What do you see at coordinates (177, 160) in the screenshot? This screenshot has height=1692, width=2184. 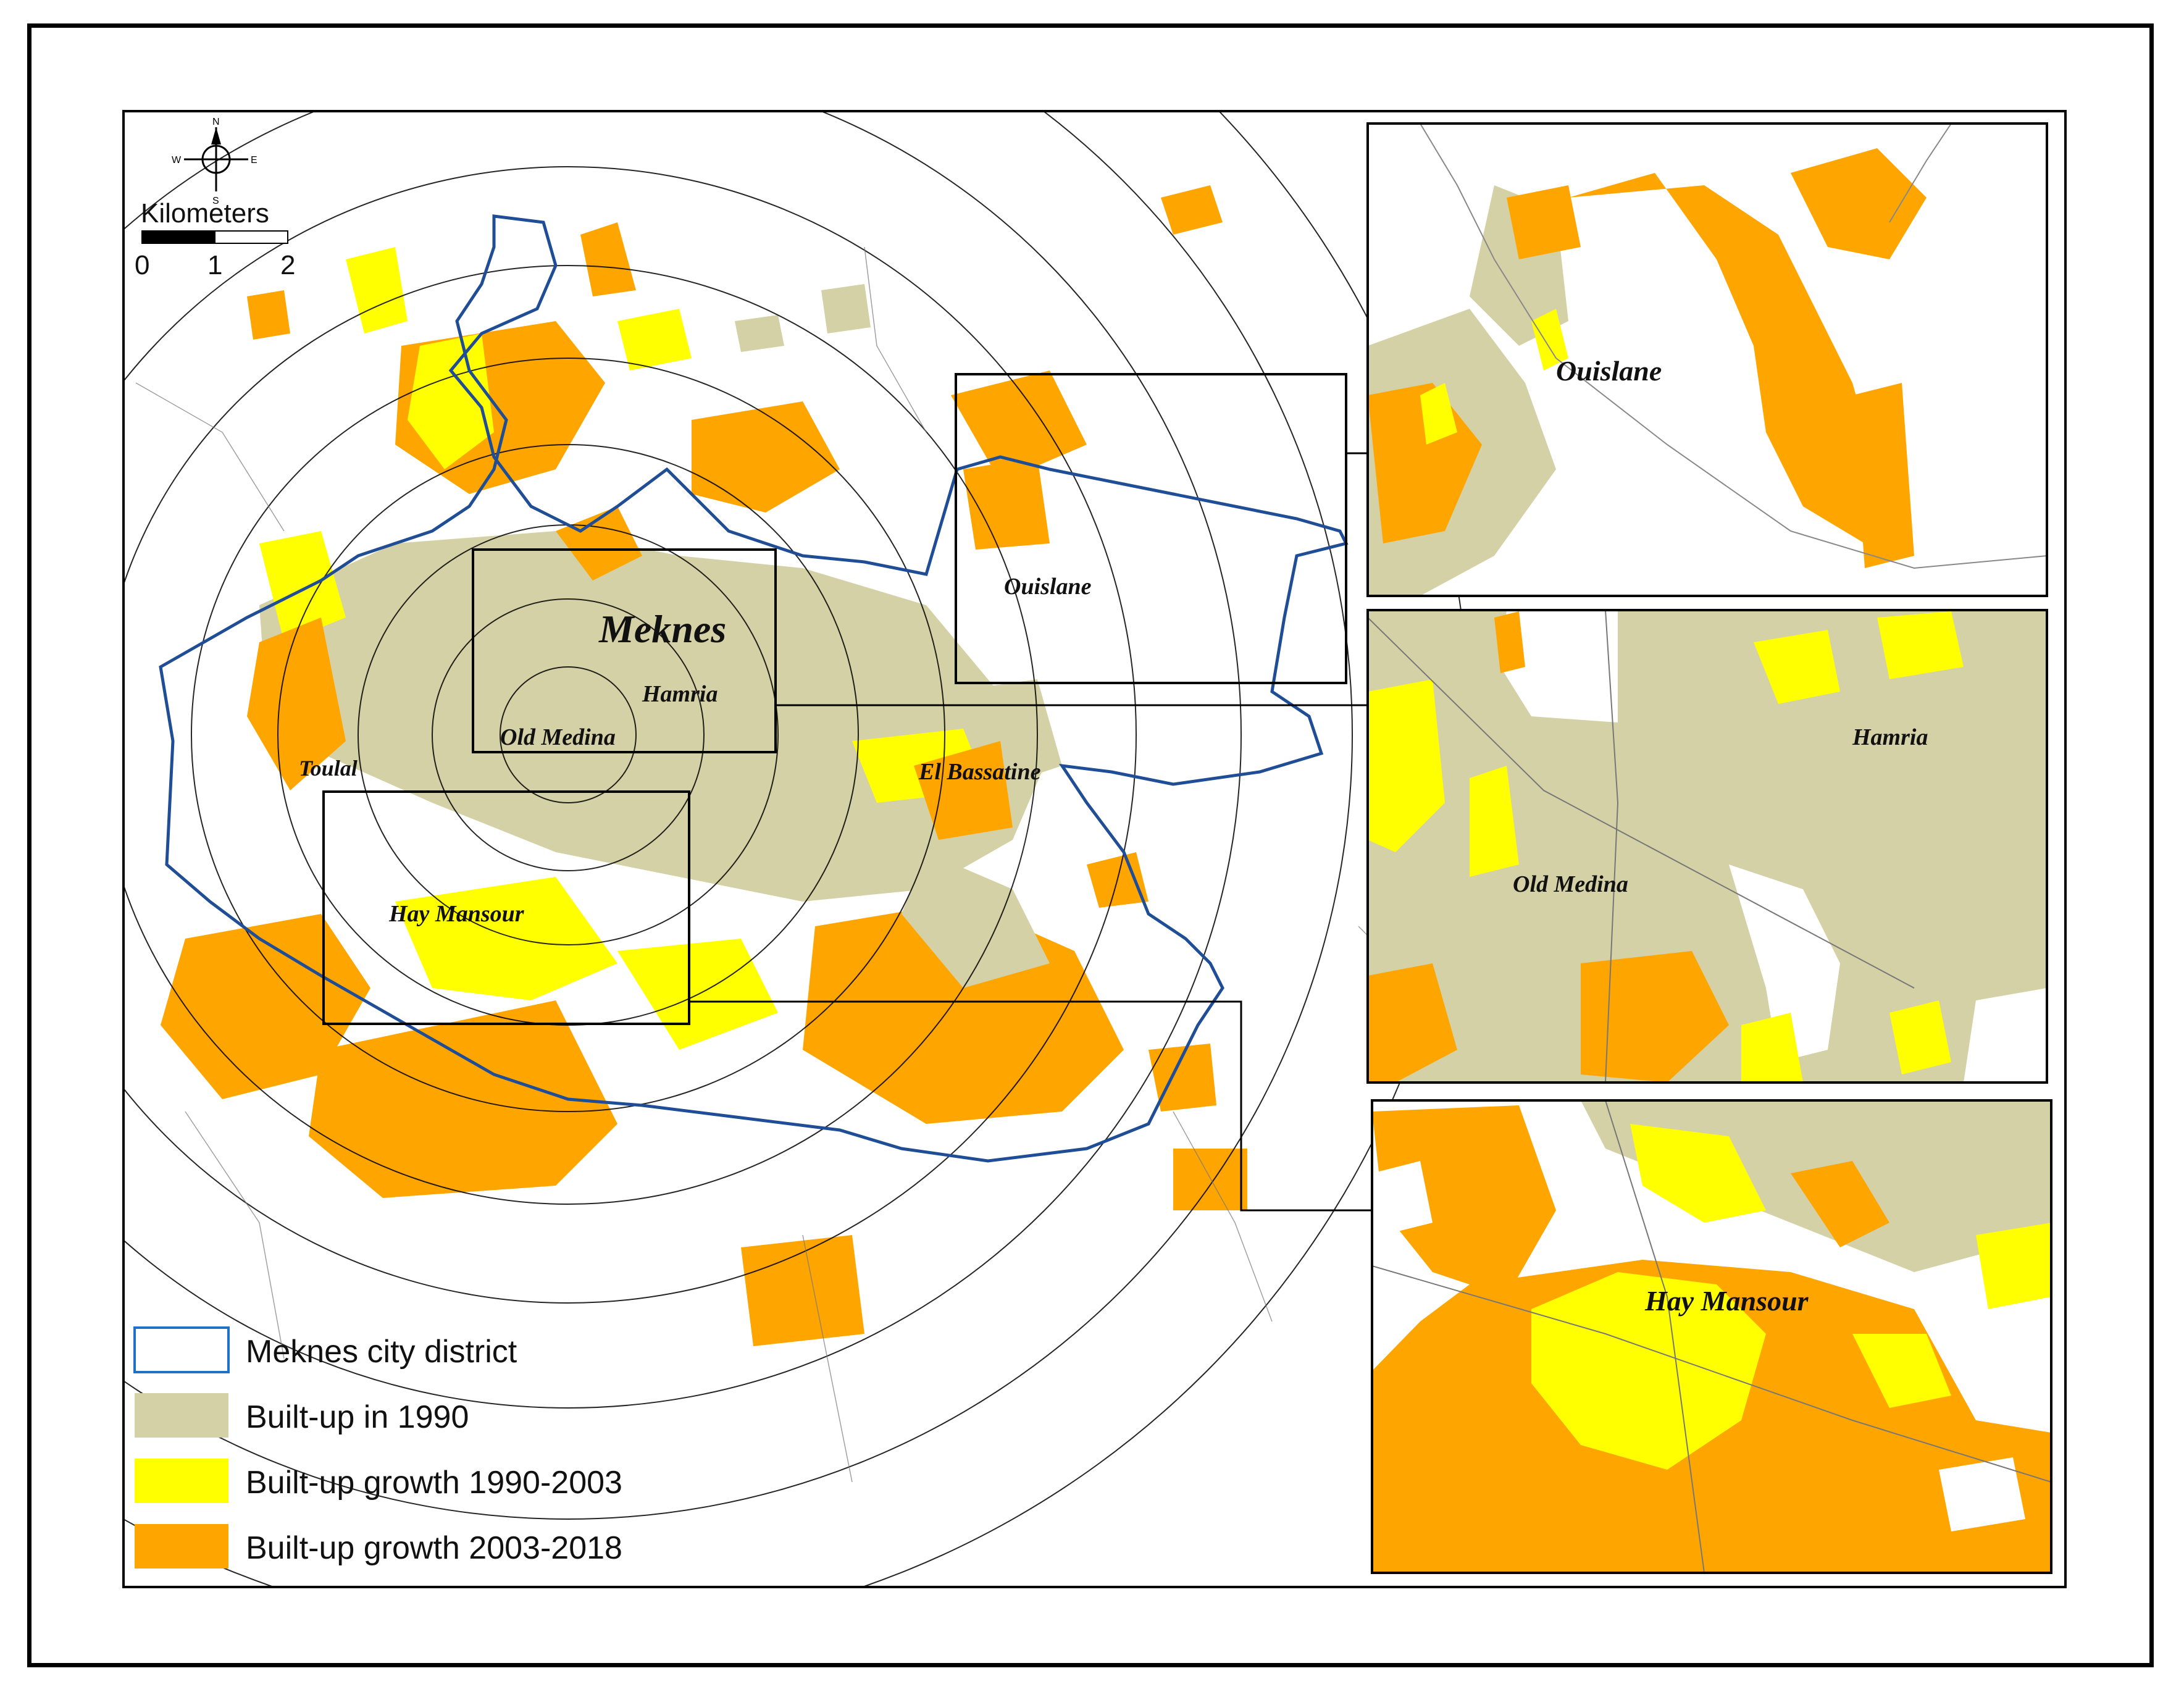 I see `west-letter: W` at bounding box center [177, 160].